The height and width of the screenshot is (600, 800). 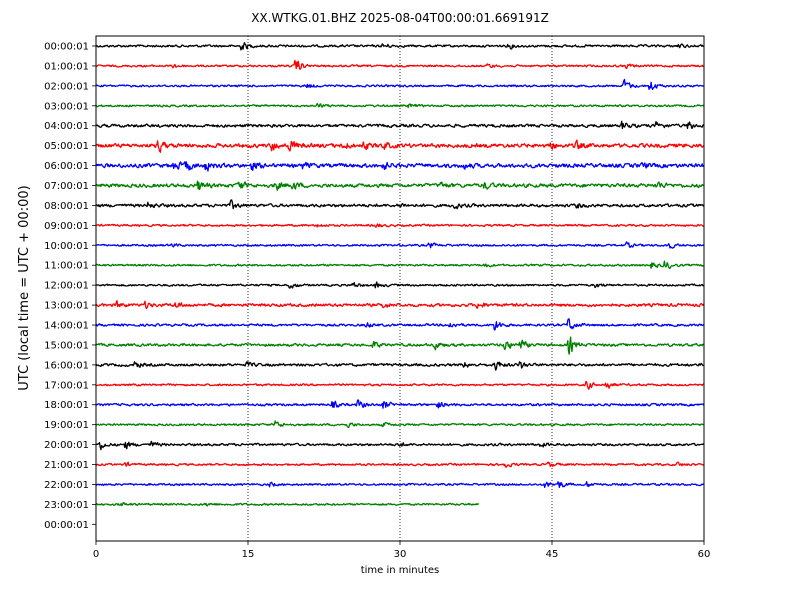 What do you see at coordinates (66, 126) in the screenshot?
I see `y-tick-label: 04:00:01` at bounding box center [66, 126].